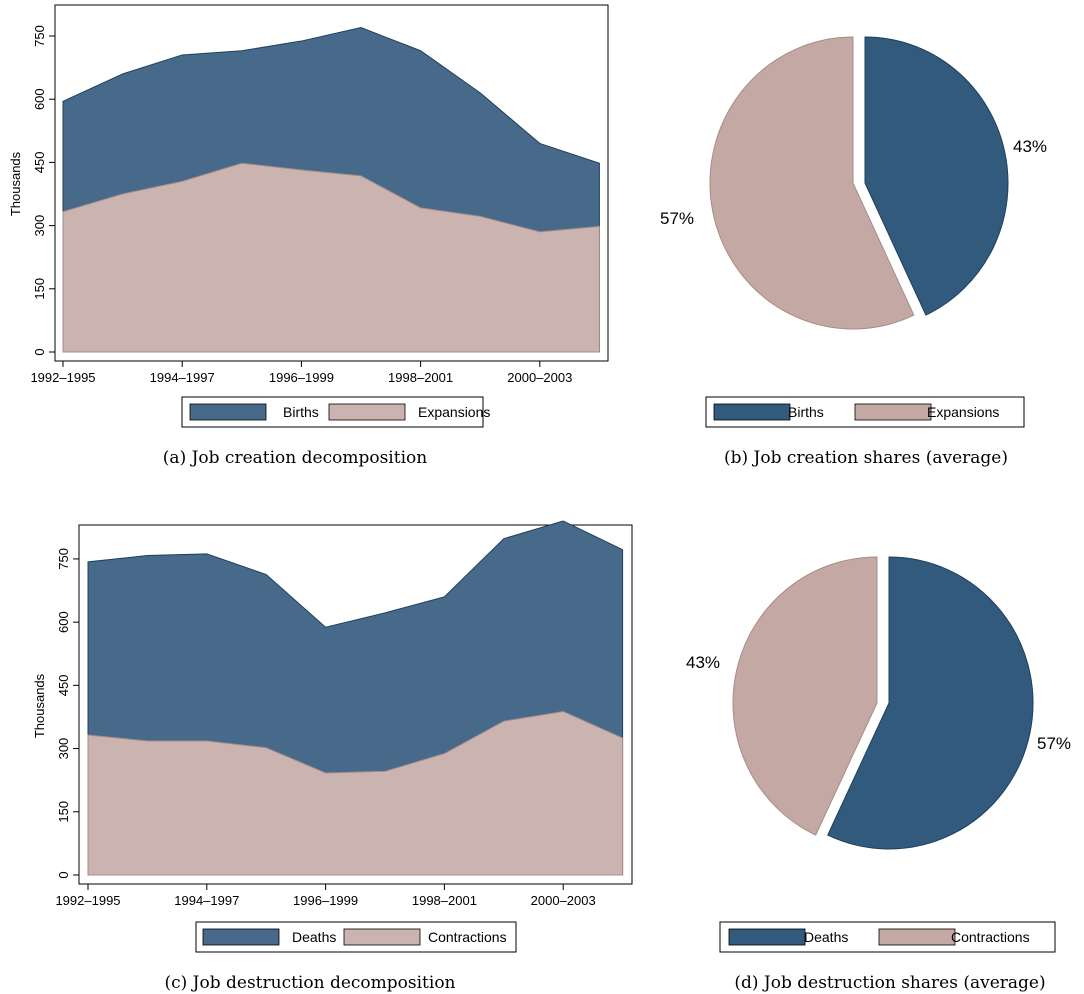 The height and width of the screenshot is (994, 1084). Describe the element at coordinates (812, 183) in the screenshot. I see `pie-slice-expansions` at that location.